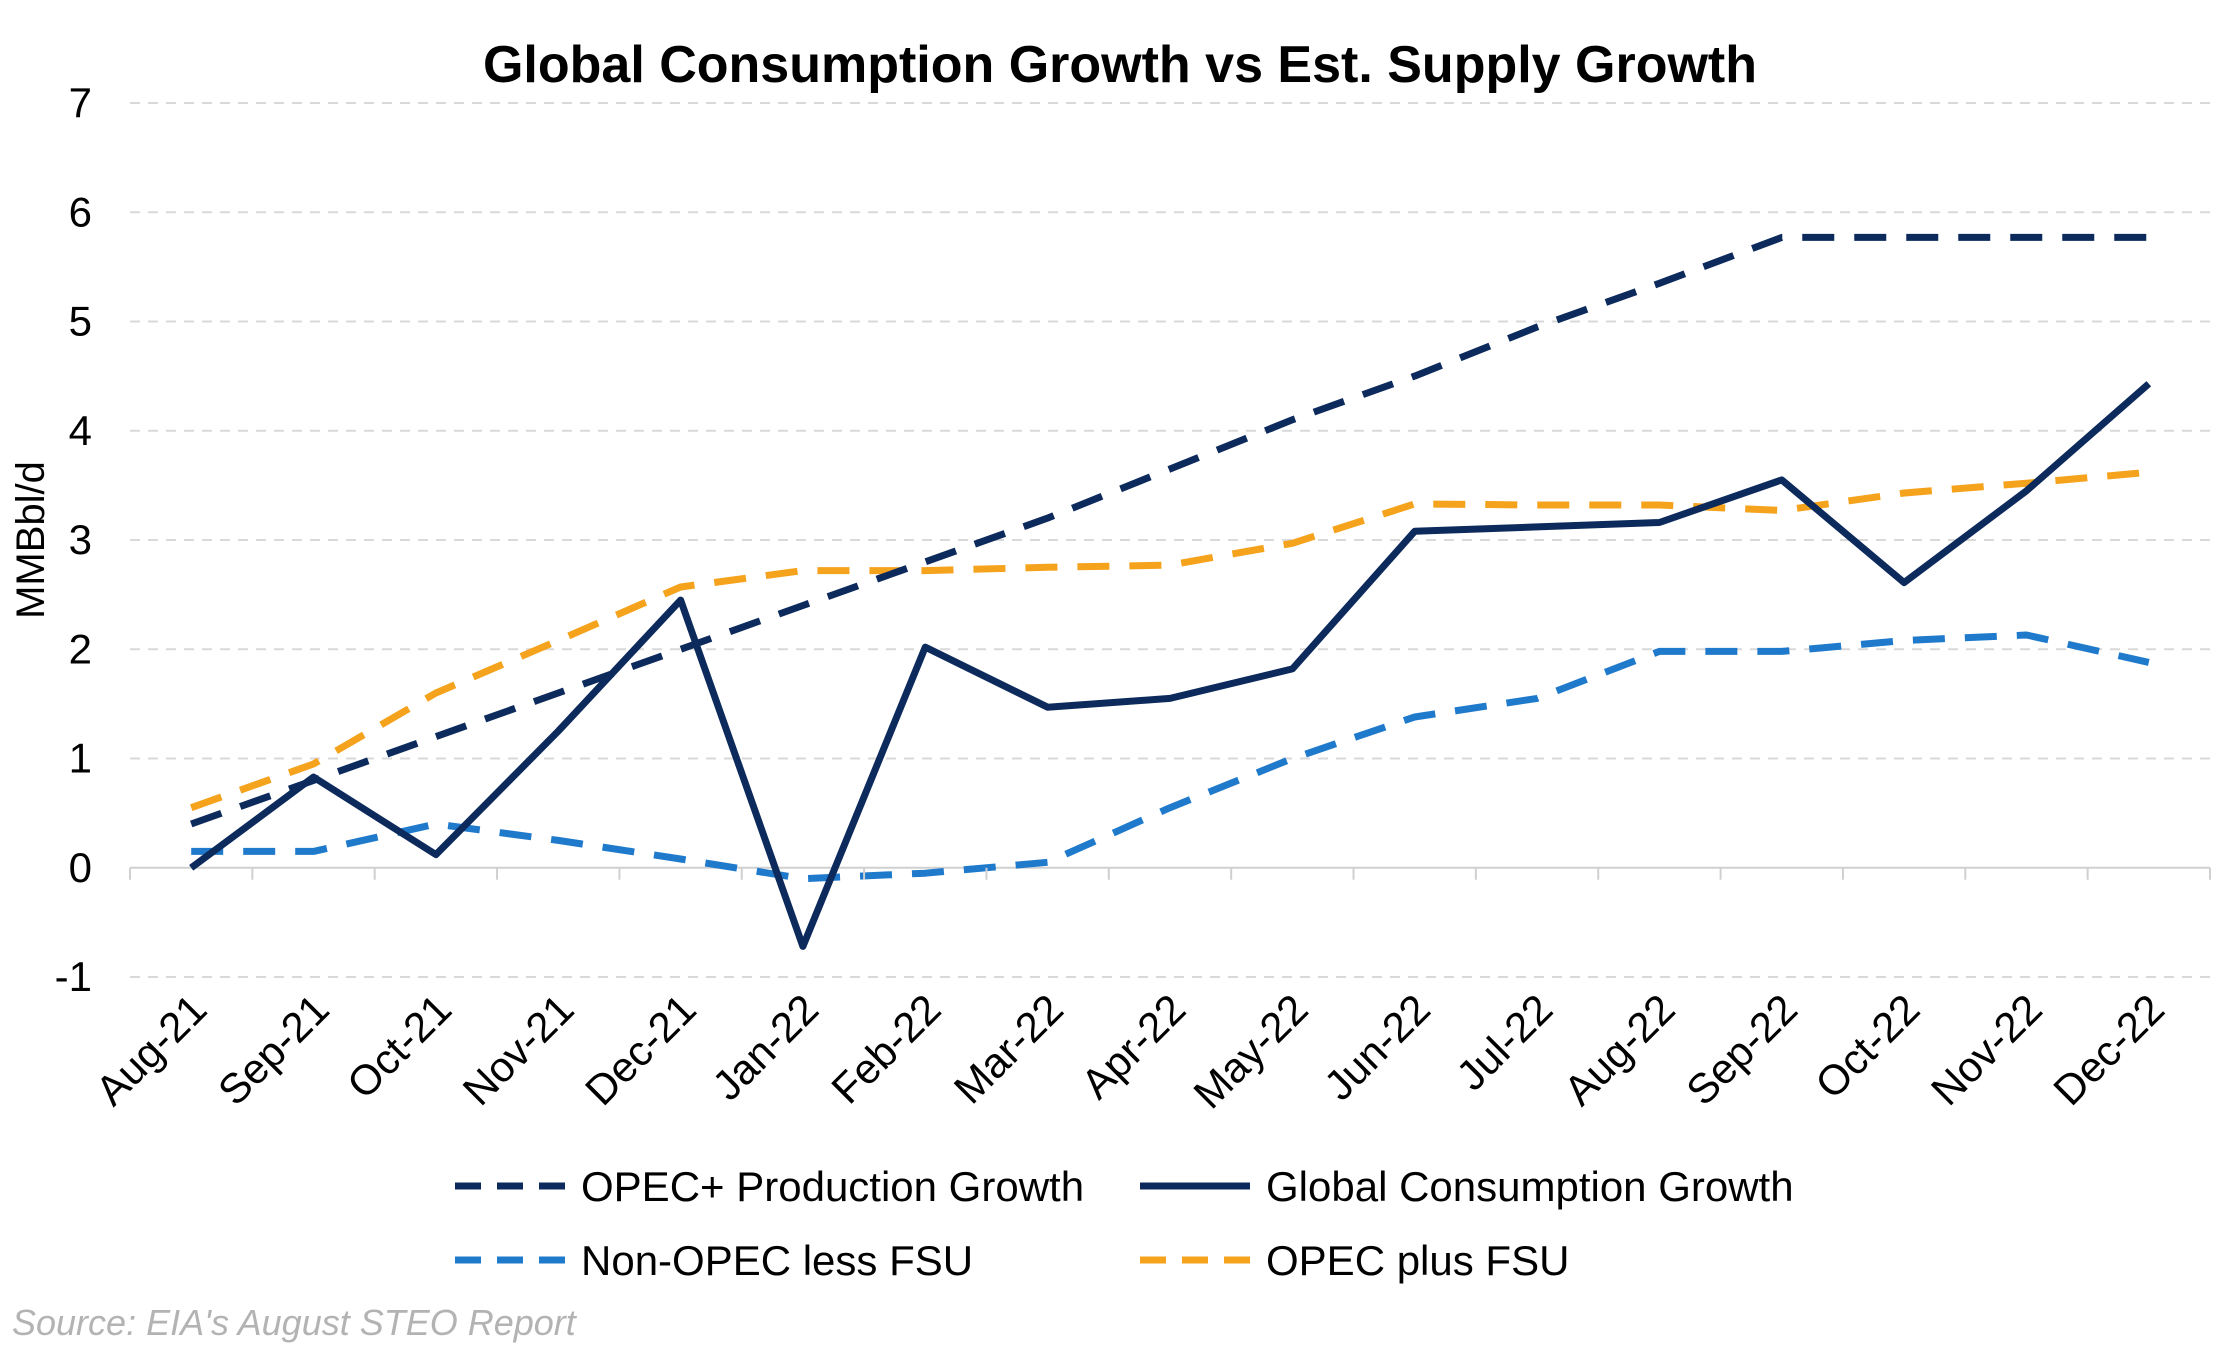 This screenshot has width=2236, height=1350. What do you see at coordinates (80, 539) in the screenshot?
I see `y-tick-label: 3` at bounding box center [80, 539].